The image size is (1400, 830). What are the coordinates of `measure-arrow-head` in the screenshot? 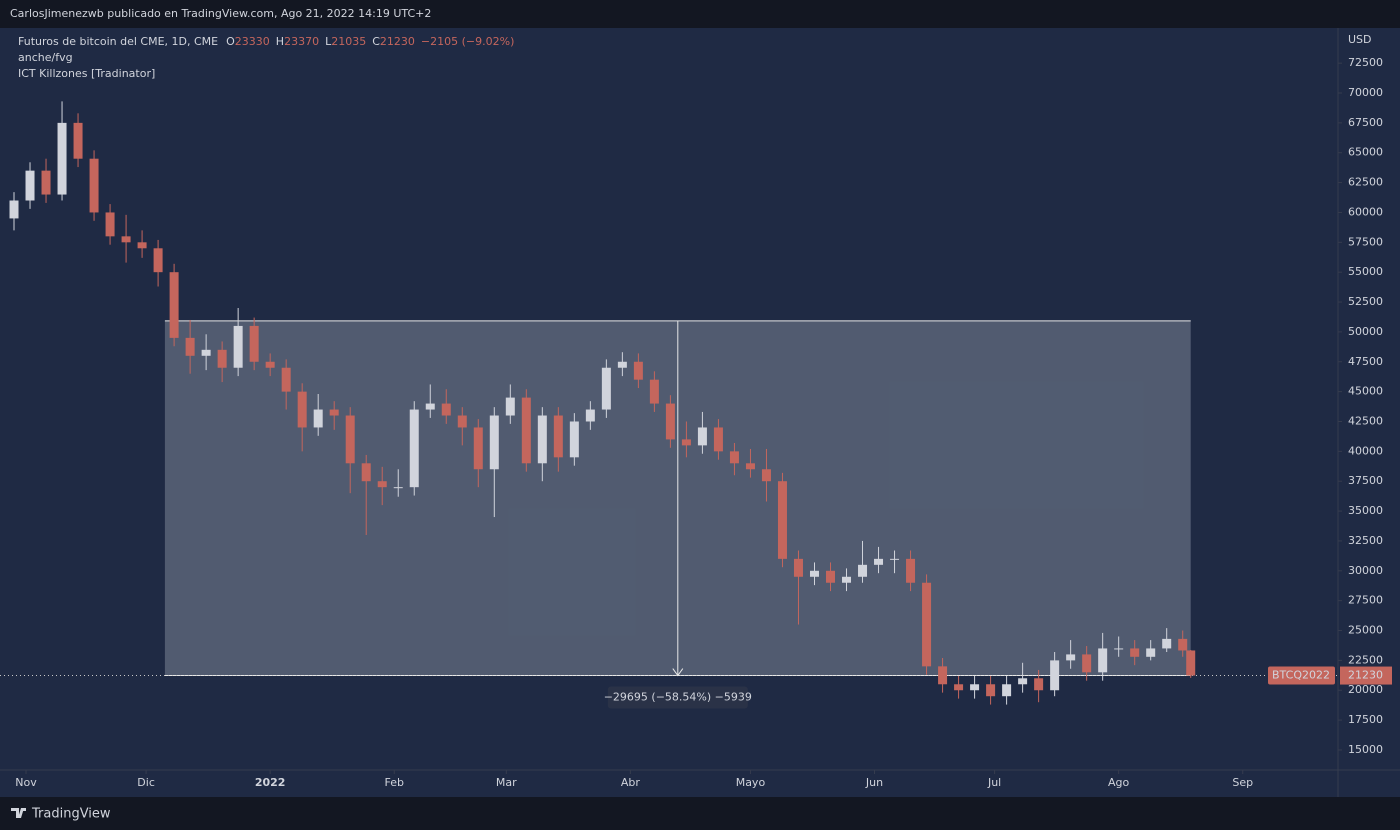 It's located at (678, 672).